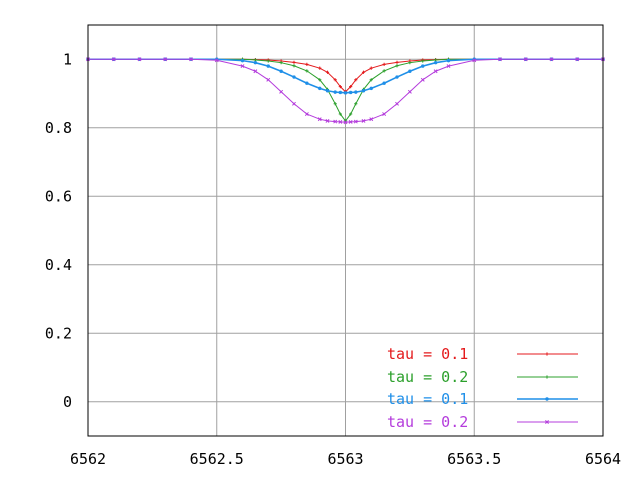 Image resolution: width=640 pixels, height=480 pixels. I want to click on y-tick-label: 0, so click(67, 402).